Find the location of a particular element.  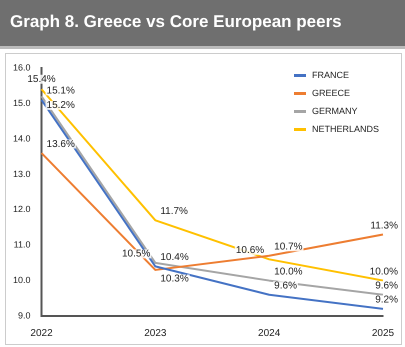

data-label: 15.4% is located at coordinates (41, 80).